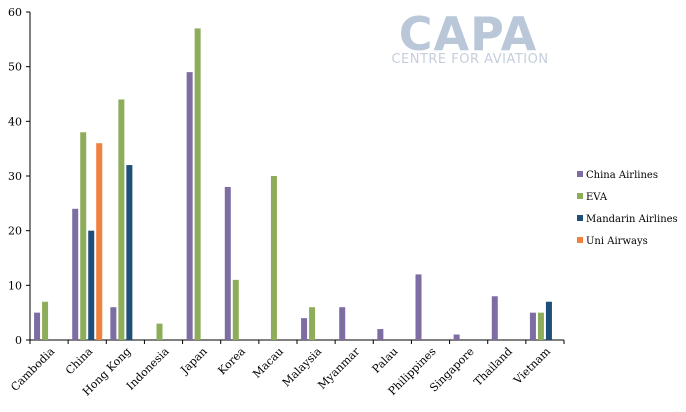 This screenshot has width=686, height=412. What do you see at coordinates (99, 241) in the screenshot?
I see `bar-uni-airways-china` at bounding box center [99, 241].